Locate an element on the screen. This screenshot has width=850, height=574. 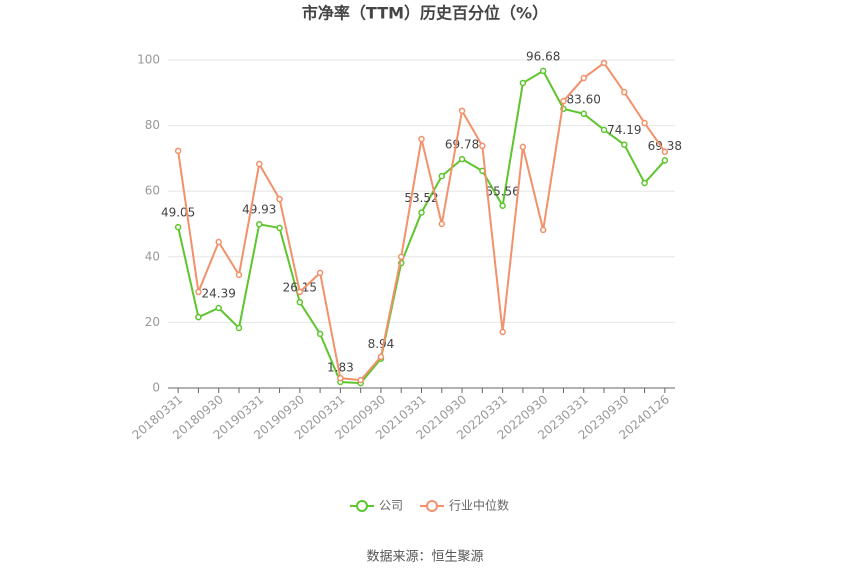
data-label: 74.19 is located at coordinates (624, 130).